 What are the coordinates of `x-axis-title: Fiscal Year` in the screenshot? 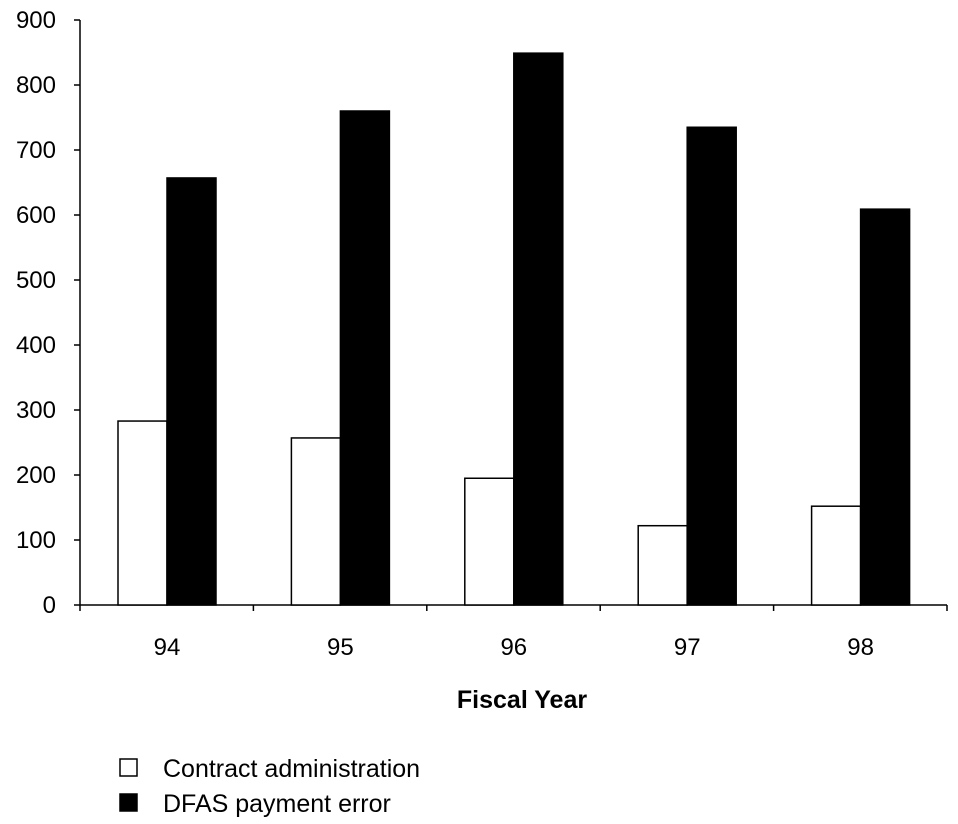 It's located at (522, 700).